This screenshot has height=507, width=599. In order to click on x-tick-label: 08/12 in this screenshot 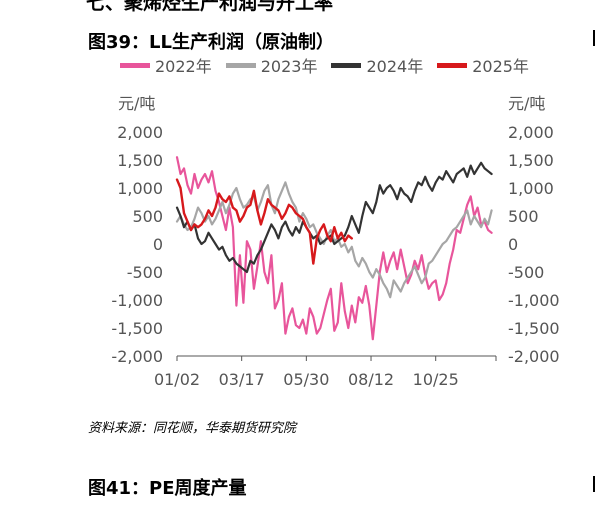, I will do `click(371, 379)`.